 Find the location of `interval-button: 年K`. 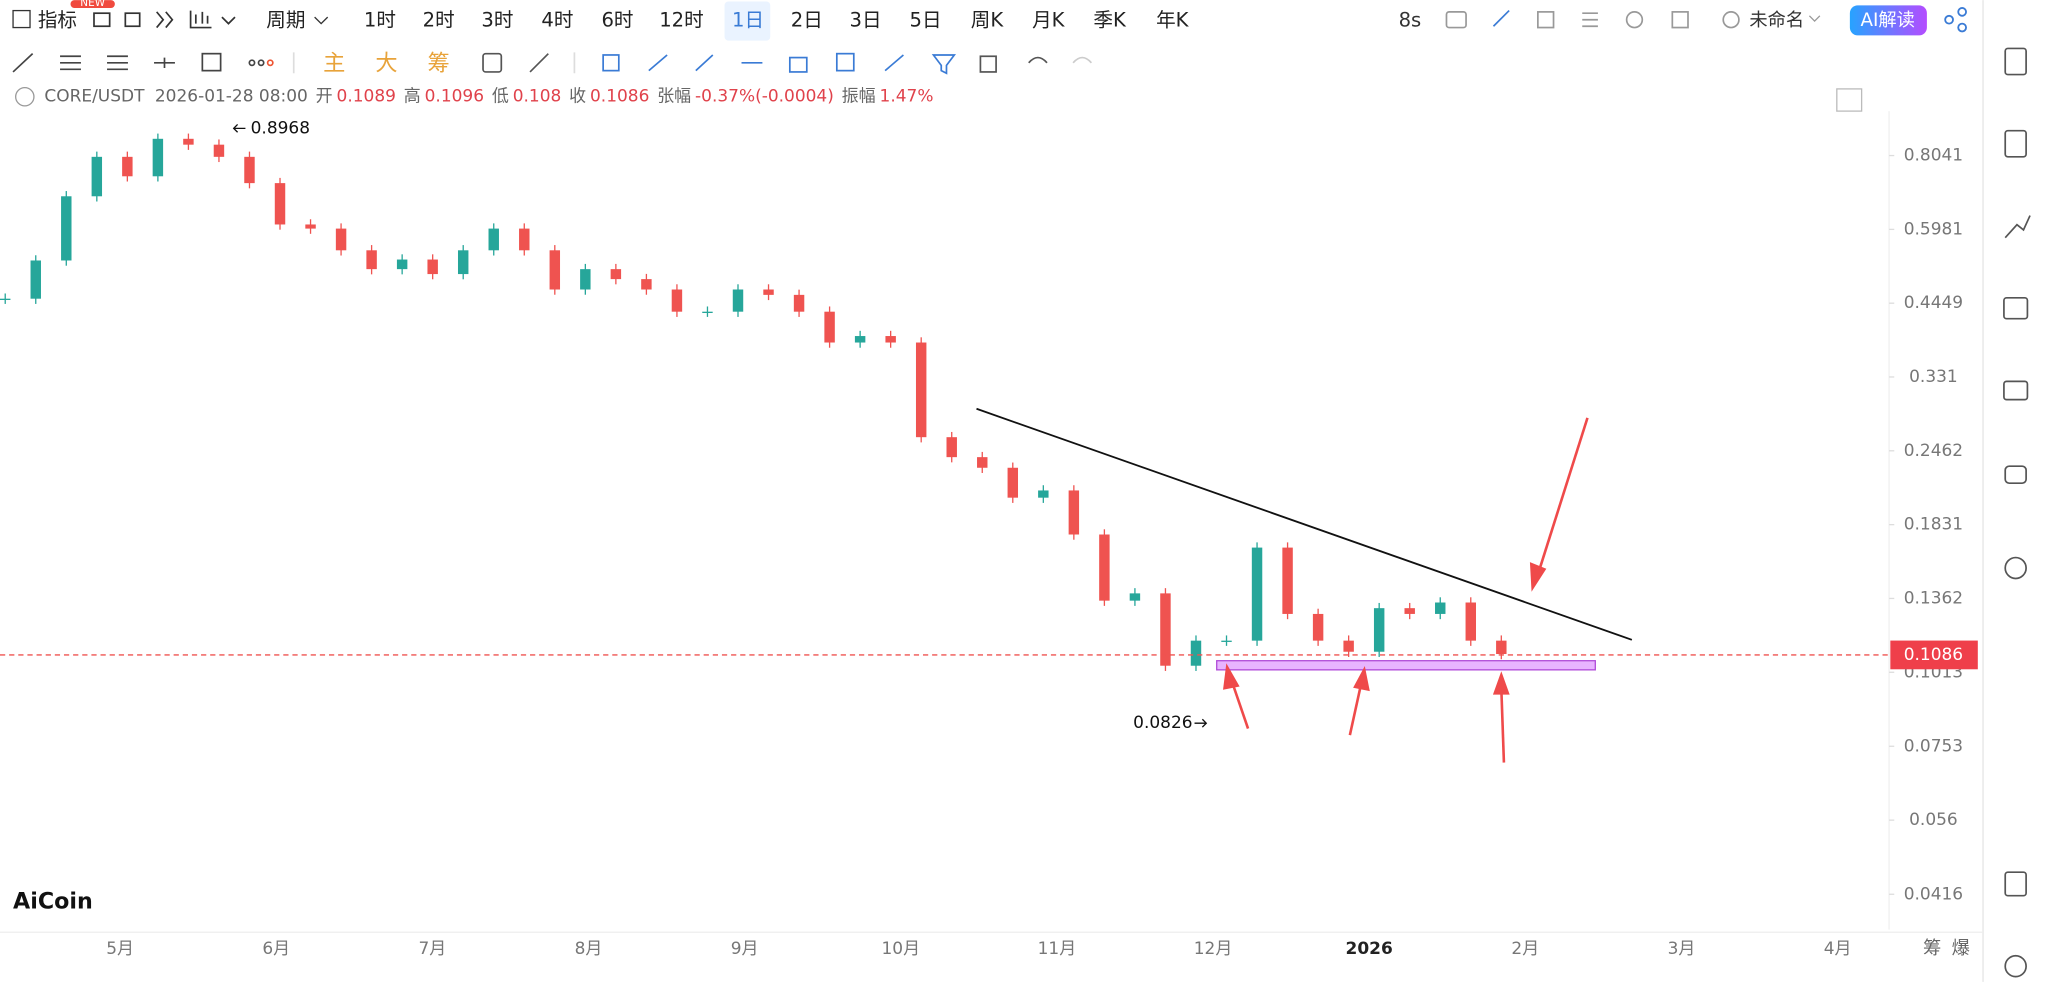

interval-button: 年K is located at coordinates (1173, 20).